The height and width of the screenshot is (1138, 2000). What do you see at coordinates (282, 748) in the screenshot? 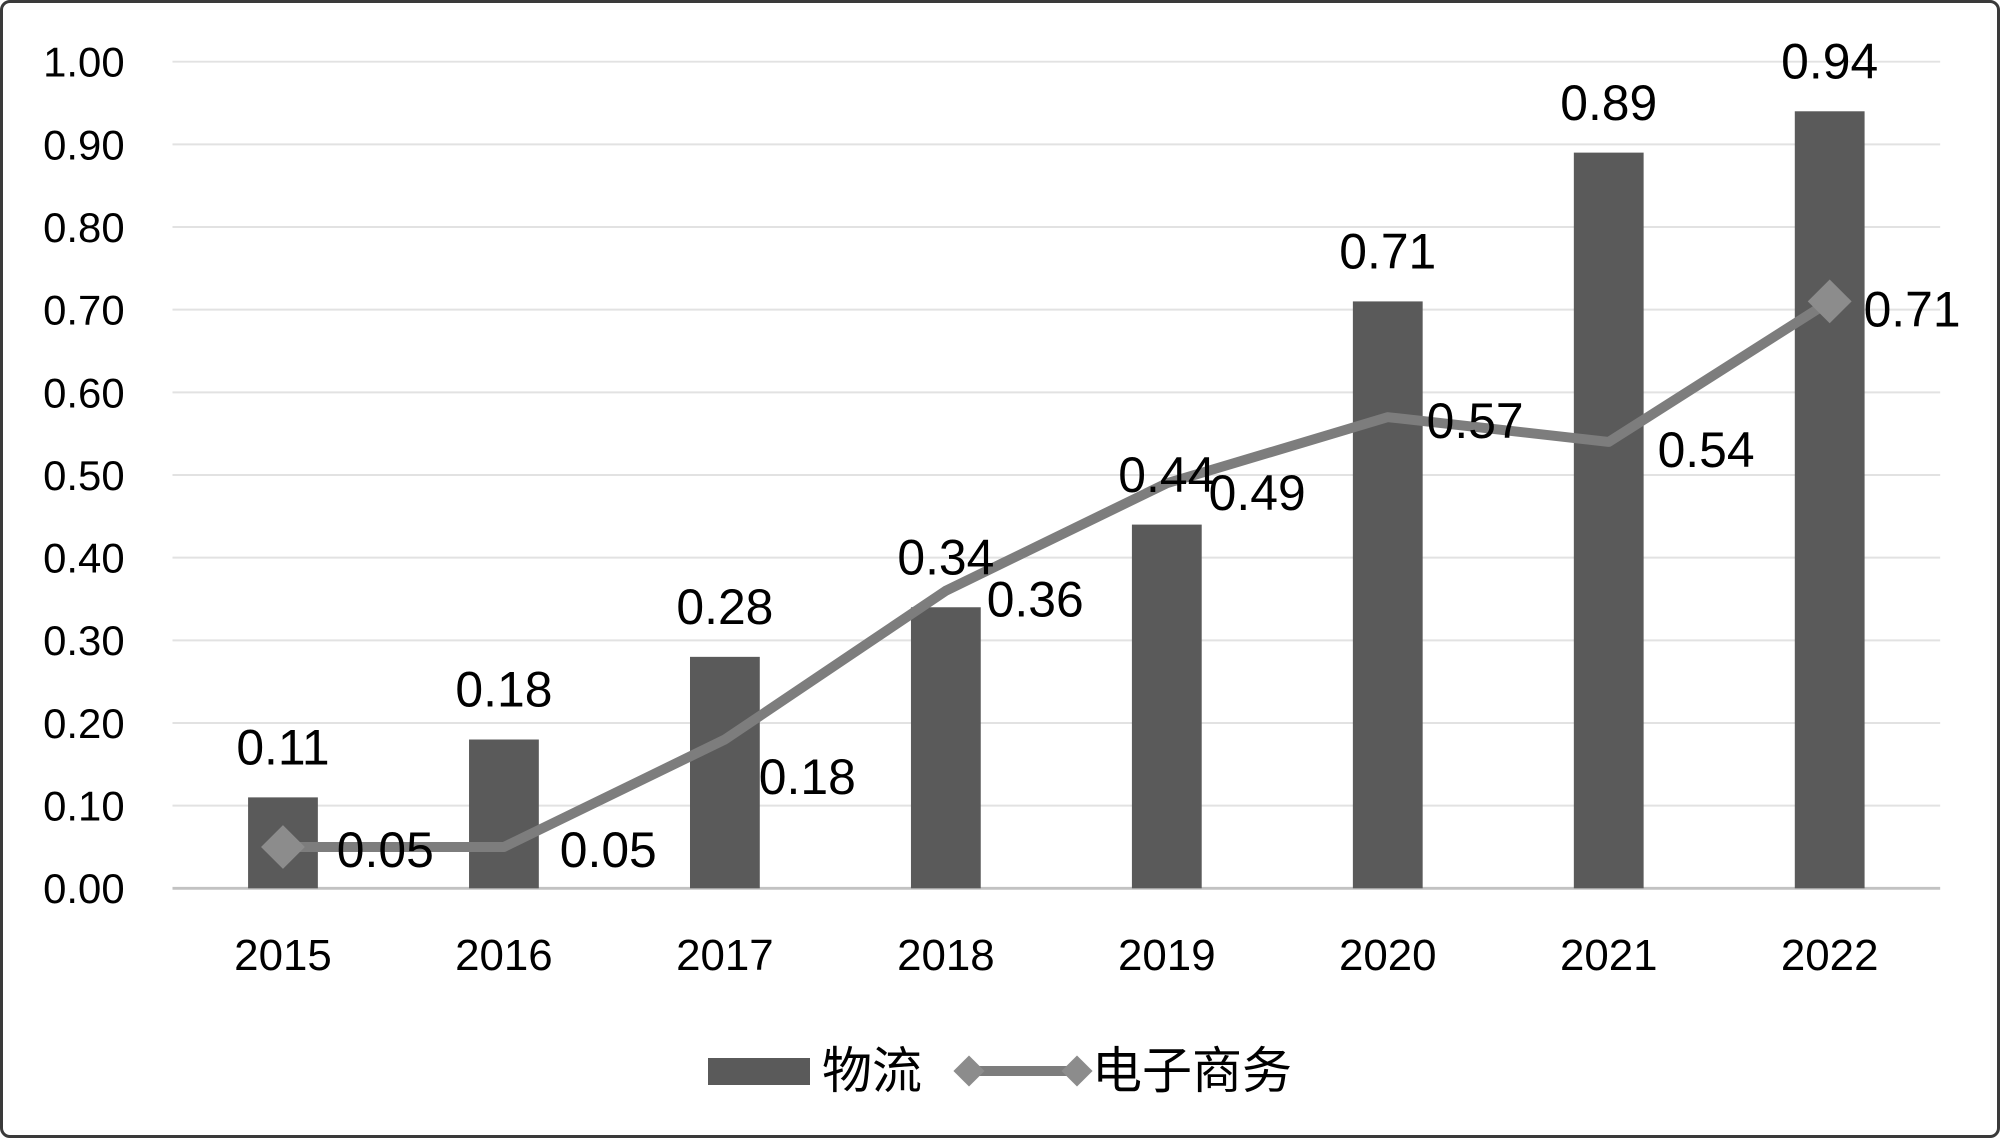
I see `bar-data-label-2015: 0.11` at bounding box center [282, 748].